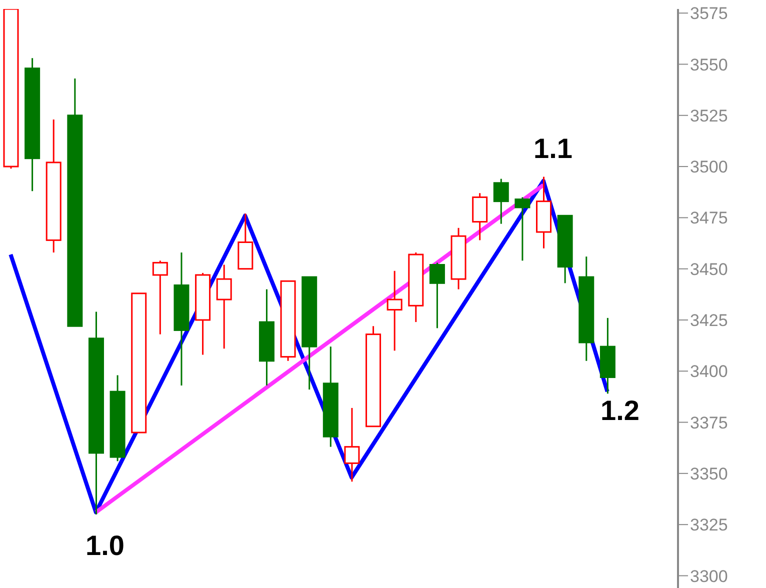 Image resolution: width=766 pixels, height=588 pixels. What do you see at coordinates (709, 474) in the screenshot?
I see `y-tick-label: 3350` at bounding box center [709, 474].